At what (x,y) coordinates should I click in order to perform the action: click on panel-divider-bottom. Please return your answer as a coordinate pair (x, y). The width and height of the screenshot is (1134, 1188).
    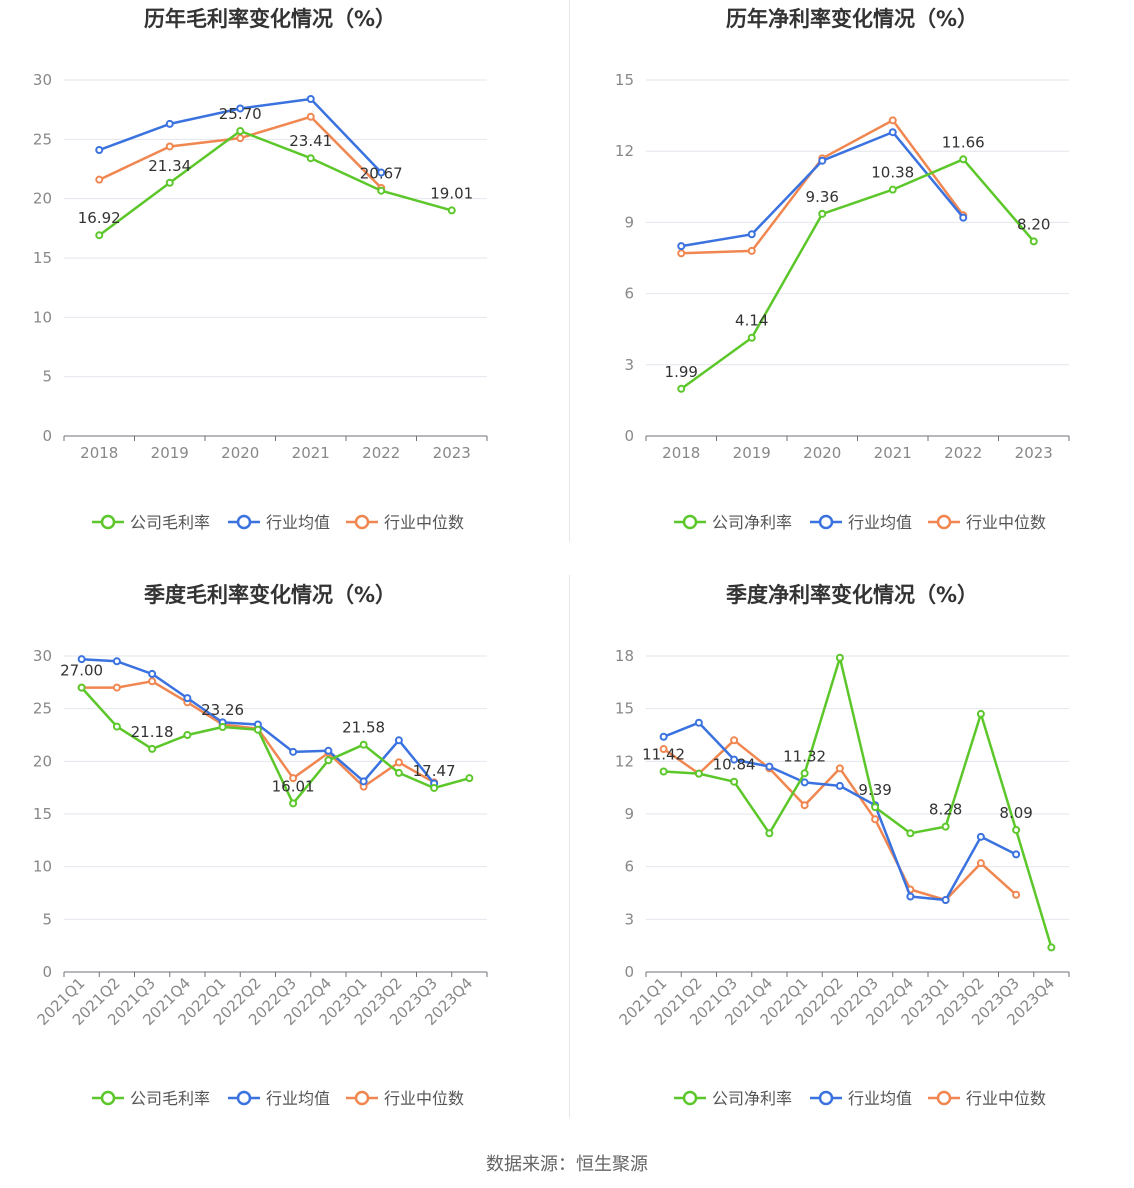
    Looking at the image, I should click on (569, 846).